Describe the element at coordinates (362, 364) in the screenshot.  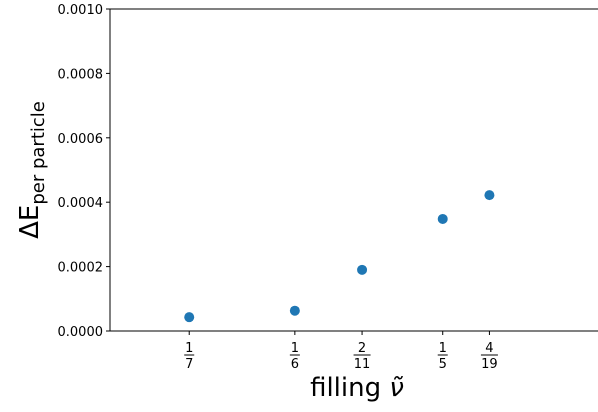
I see `x-tick-denominator: 11` at that location.